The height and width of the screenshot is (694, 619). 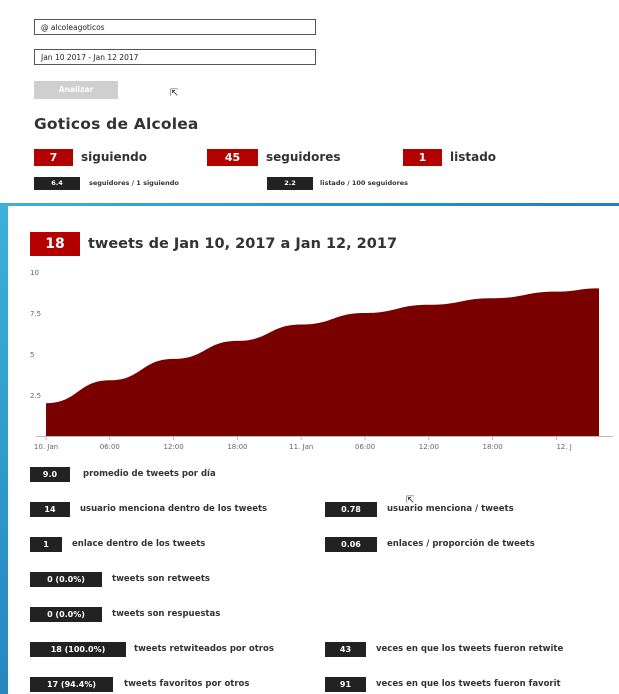 What do you see at coordinates (468, 684) in the screenshot?
I see `fav-times-label: veces en que los tweets fueron favorit` at bounding box center [468, 684].